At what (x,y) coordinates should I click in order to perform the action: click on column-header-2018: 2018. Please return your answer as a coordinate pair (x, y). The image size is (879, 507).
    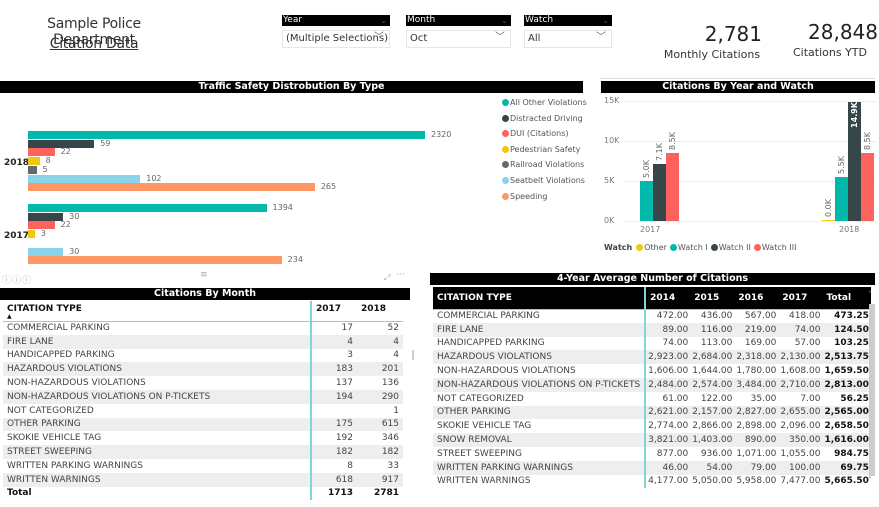
    Looking at the image, I should click on (374, 309).